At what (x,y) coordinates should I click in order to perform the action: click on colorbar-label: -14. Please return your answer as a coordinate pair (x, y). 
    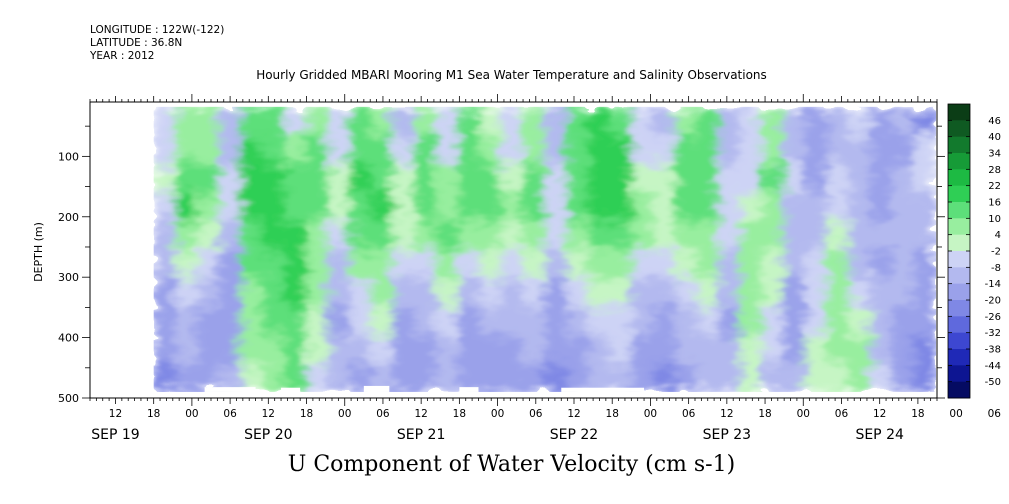
    Looking at the image, I should click on (993, 284).